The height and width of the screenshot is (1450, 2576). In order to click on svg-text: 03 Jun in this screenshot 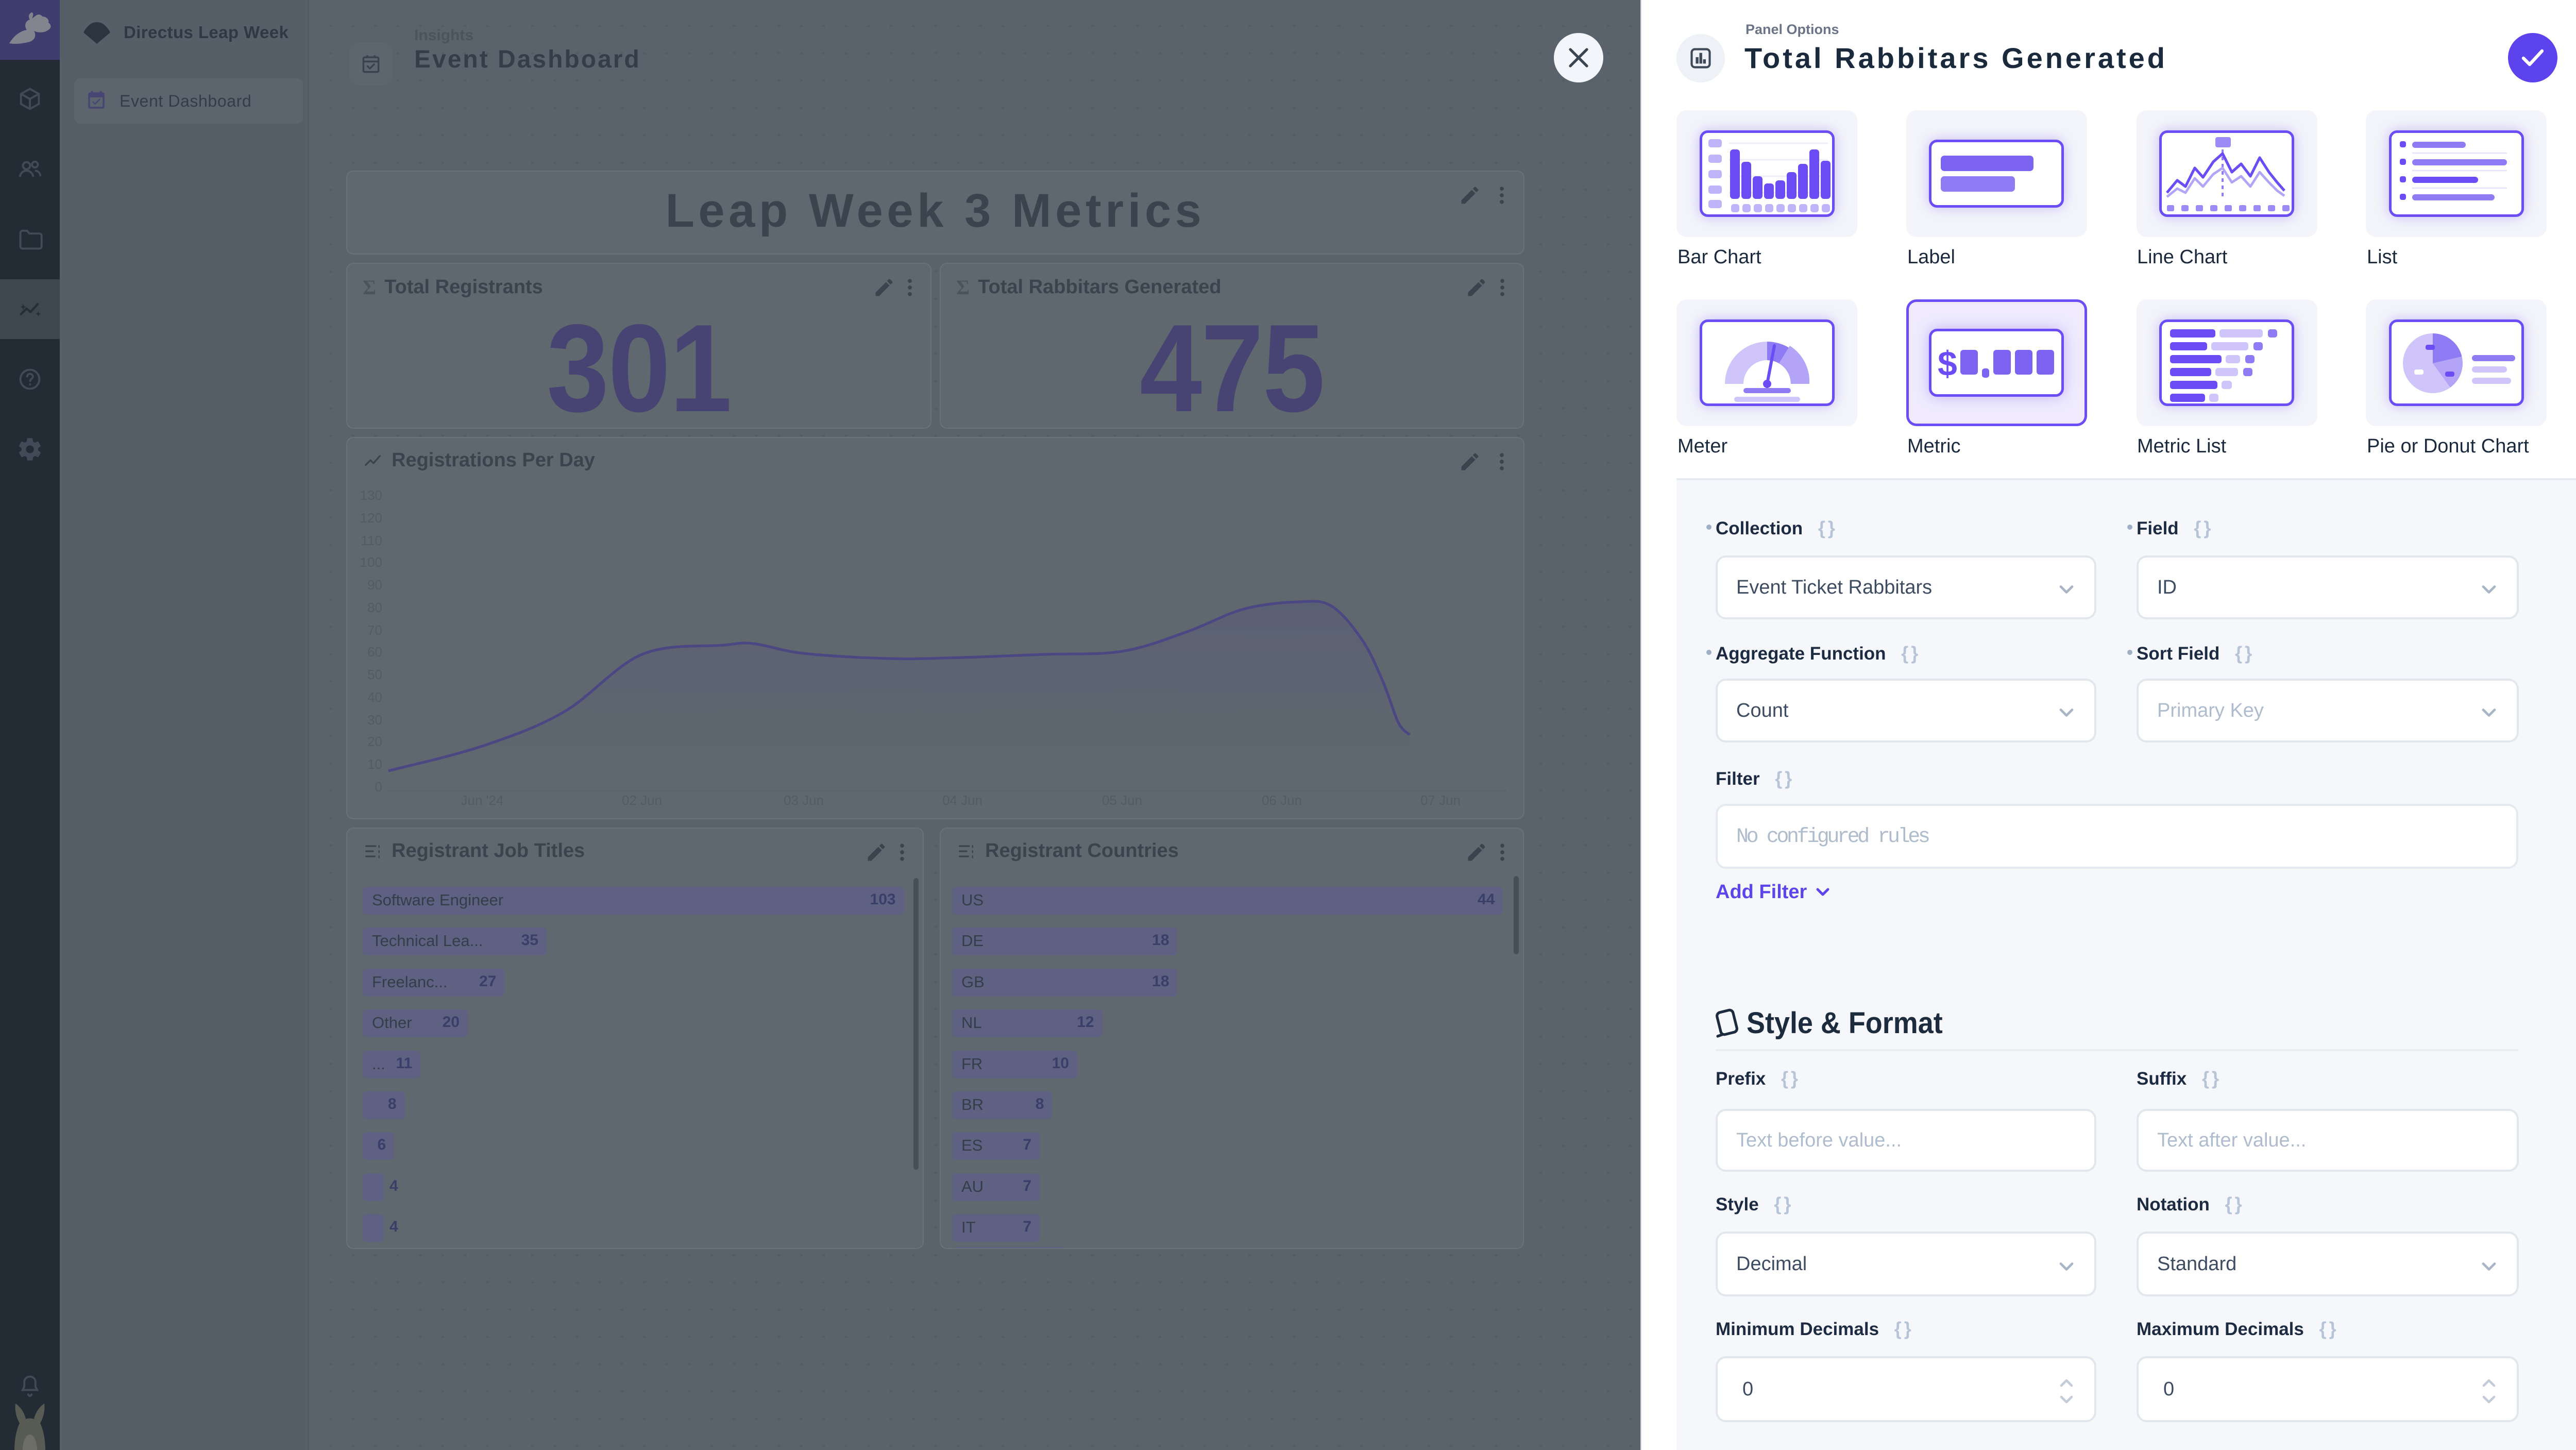, I will do `click(804, 801)`.